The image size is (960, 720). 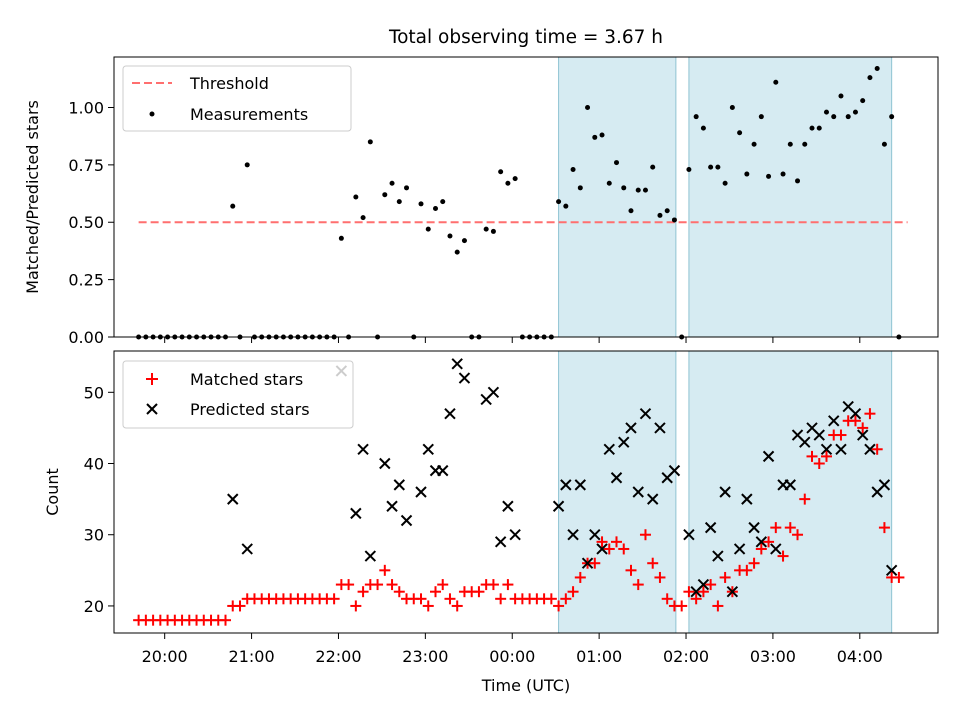 I want to click on x-tick-label: 20:00, so click(x=165, y=656).